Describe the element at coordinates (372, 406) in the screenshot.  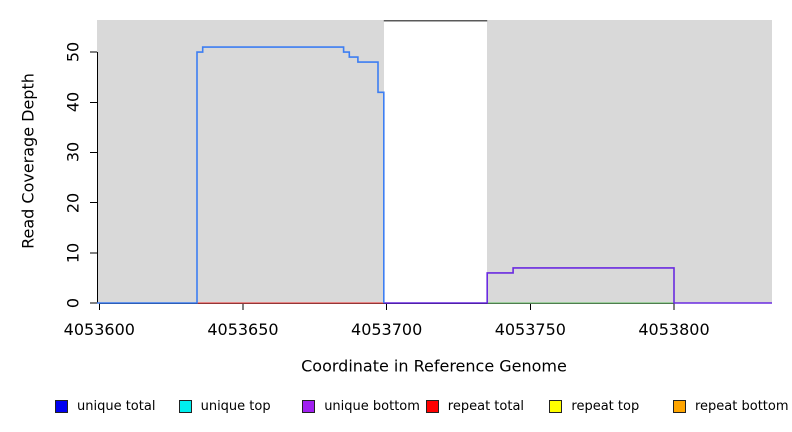
I see `legend-label: unique bottom` at that location.